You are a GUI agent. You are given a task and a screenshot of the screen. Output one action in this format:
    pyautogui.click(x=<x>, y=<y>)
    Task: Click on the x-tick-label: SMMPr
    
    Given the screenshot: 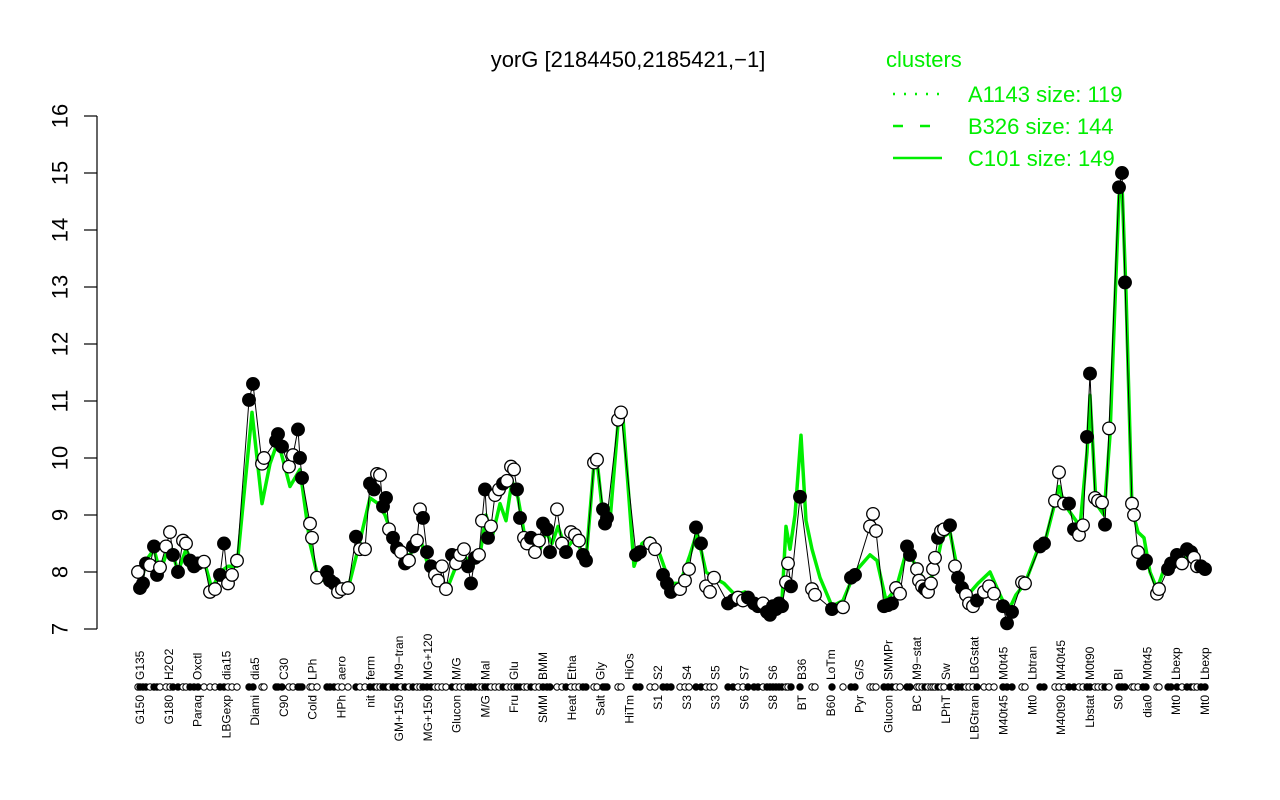 What is the action you would take?
    pyautogui.click(x=888, y=660)
    